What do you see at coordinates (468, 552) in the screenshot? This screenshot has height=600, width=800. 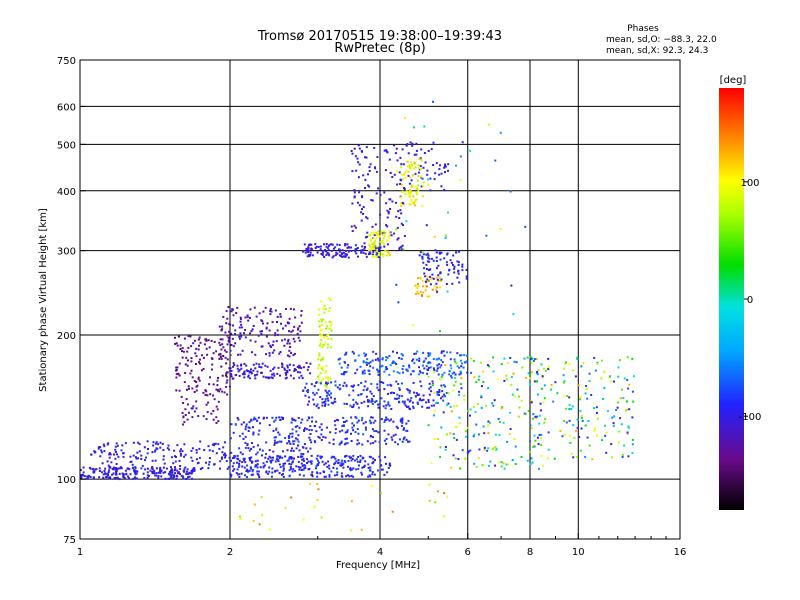 I see `x-tick-label: 6` at bounding box center [468, 552].